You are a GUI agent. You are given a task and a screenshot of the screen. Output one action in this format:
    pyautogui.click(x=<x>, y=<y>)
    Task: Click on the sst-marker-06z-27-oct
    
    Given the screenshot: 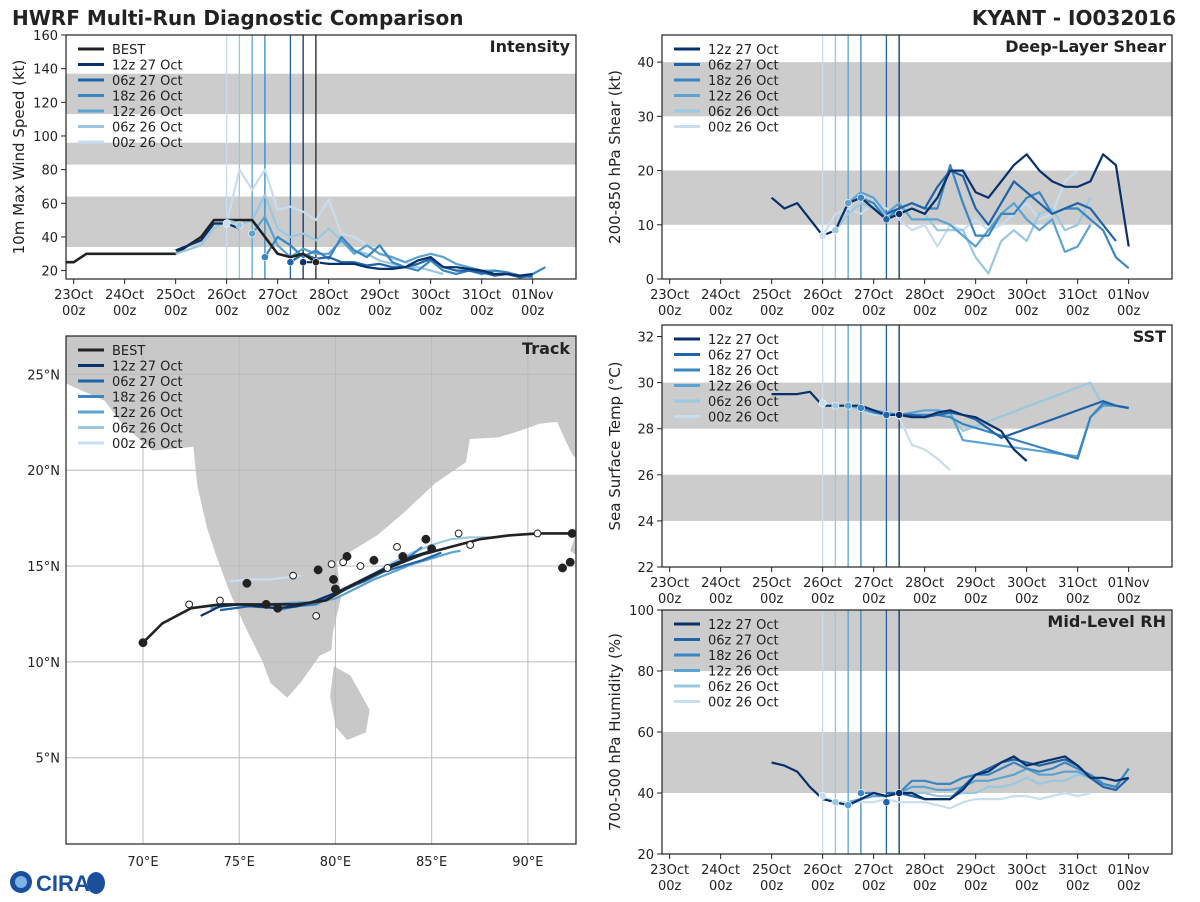 What is the action you would take?
    pyautogui.click(x=886, y=414)
    